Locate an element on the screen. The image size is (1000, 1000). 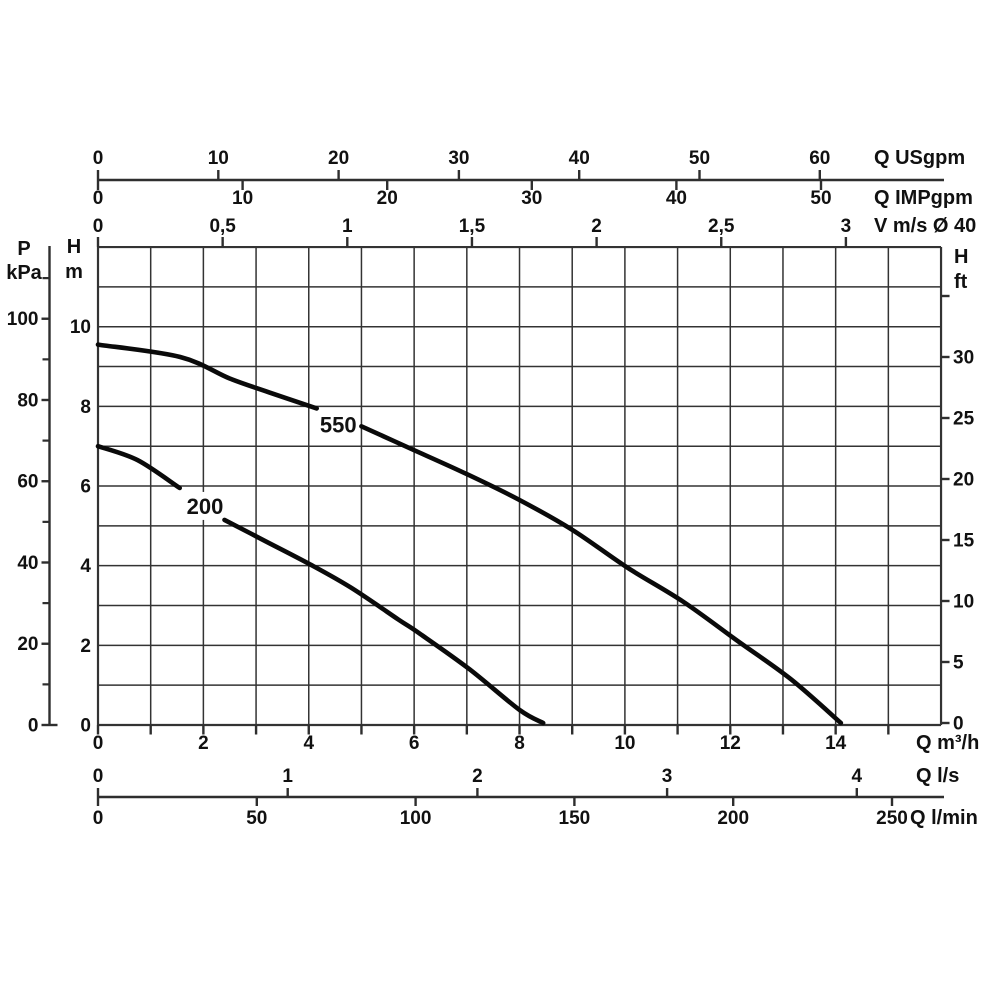
impgpm-tick-label: 0 is located at coordinates (98, 198).